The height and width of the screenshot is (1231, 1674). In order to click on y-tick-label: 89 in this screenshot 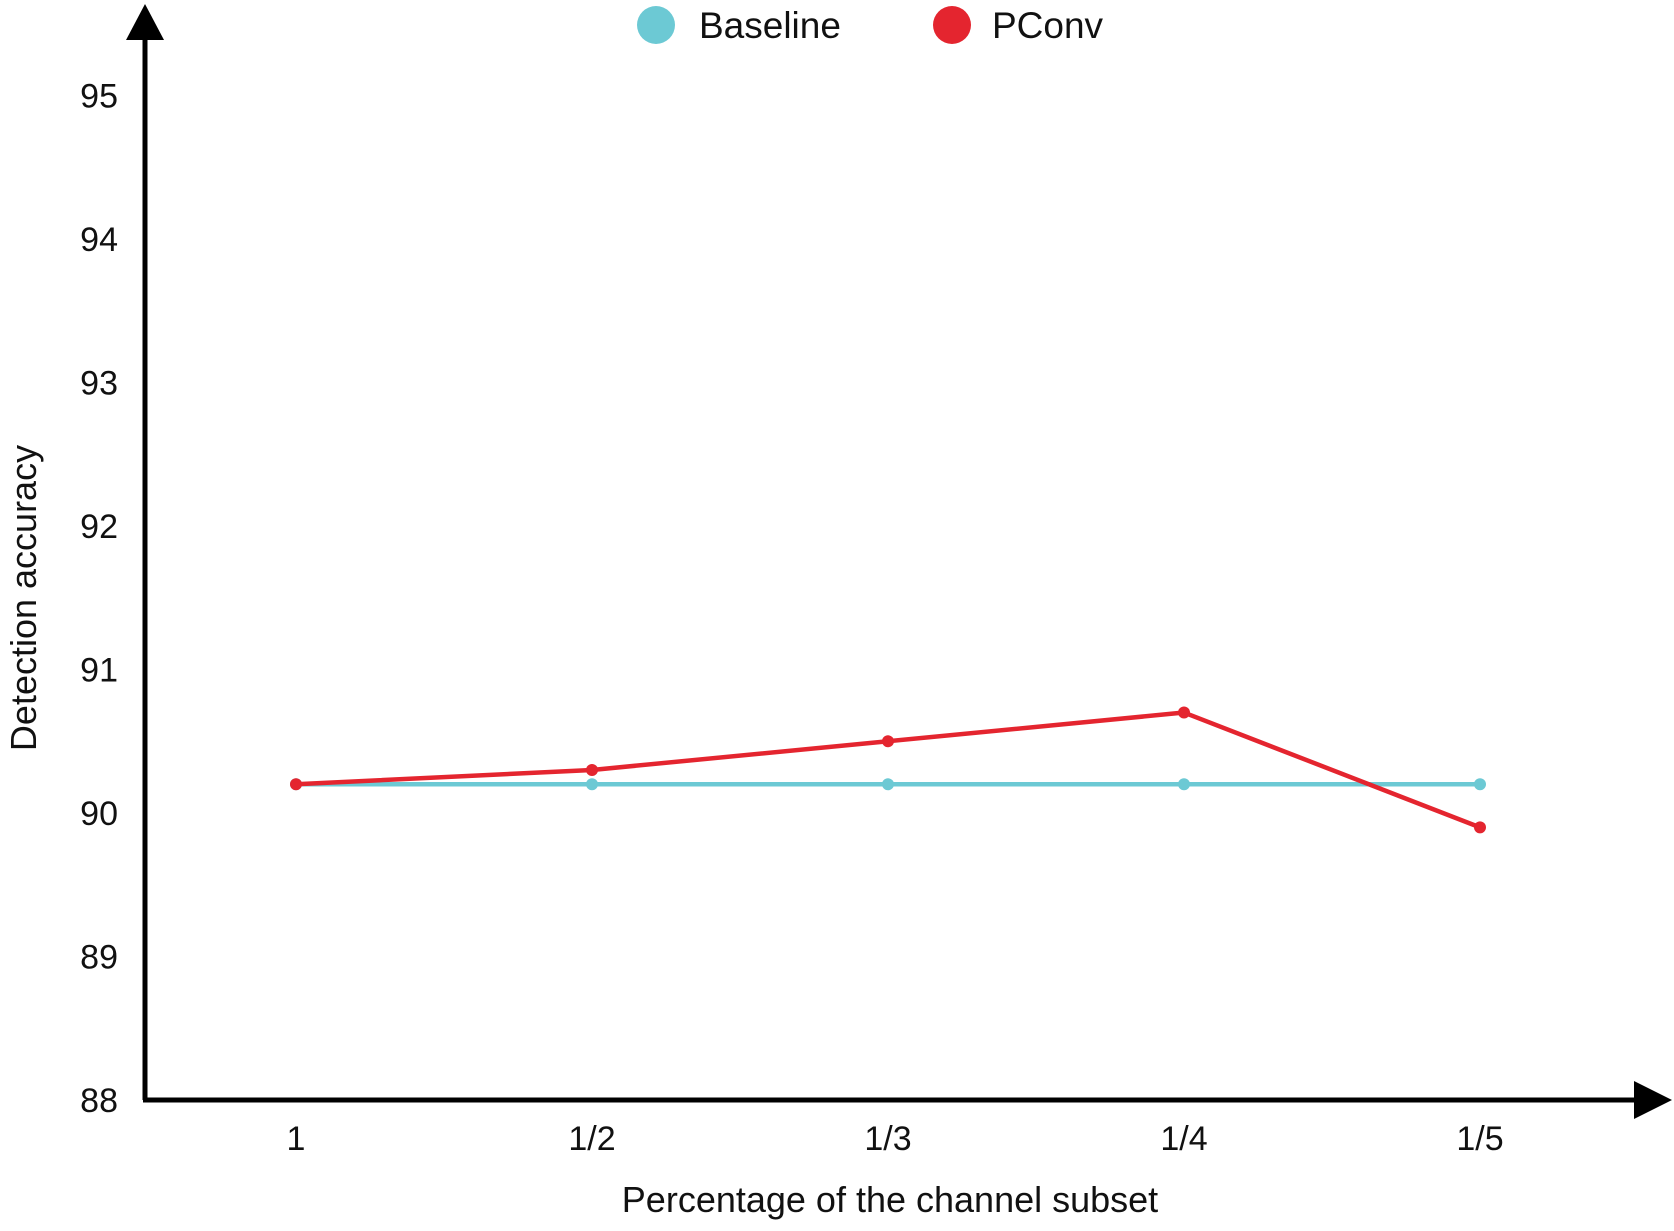, I will do `click(99, 958)`.